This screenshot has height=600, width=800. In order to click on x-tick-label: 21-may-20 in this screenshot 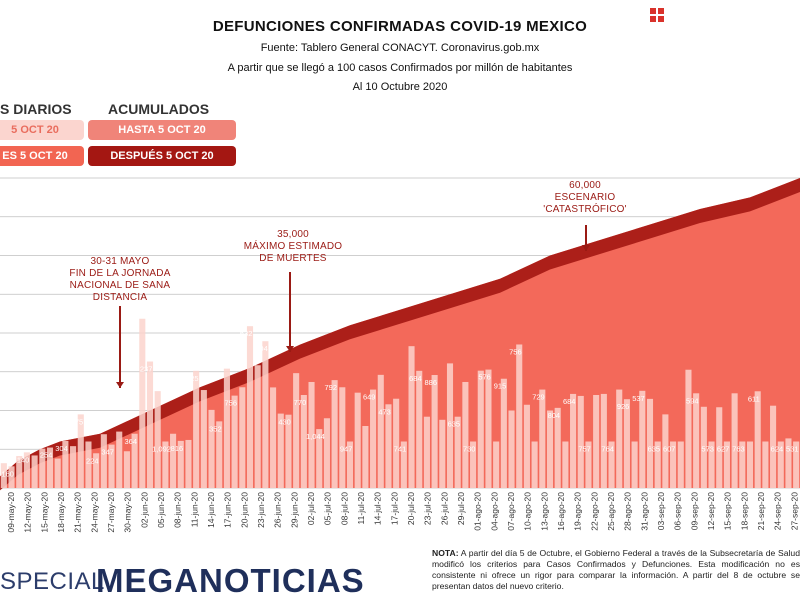, I will do `click(78, 512)`.